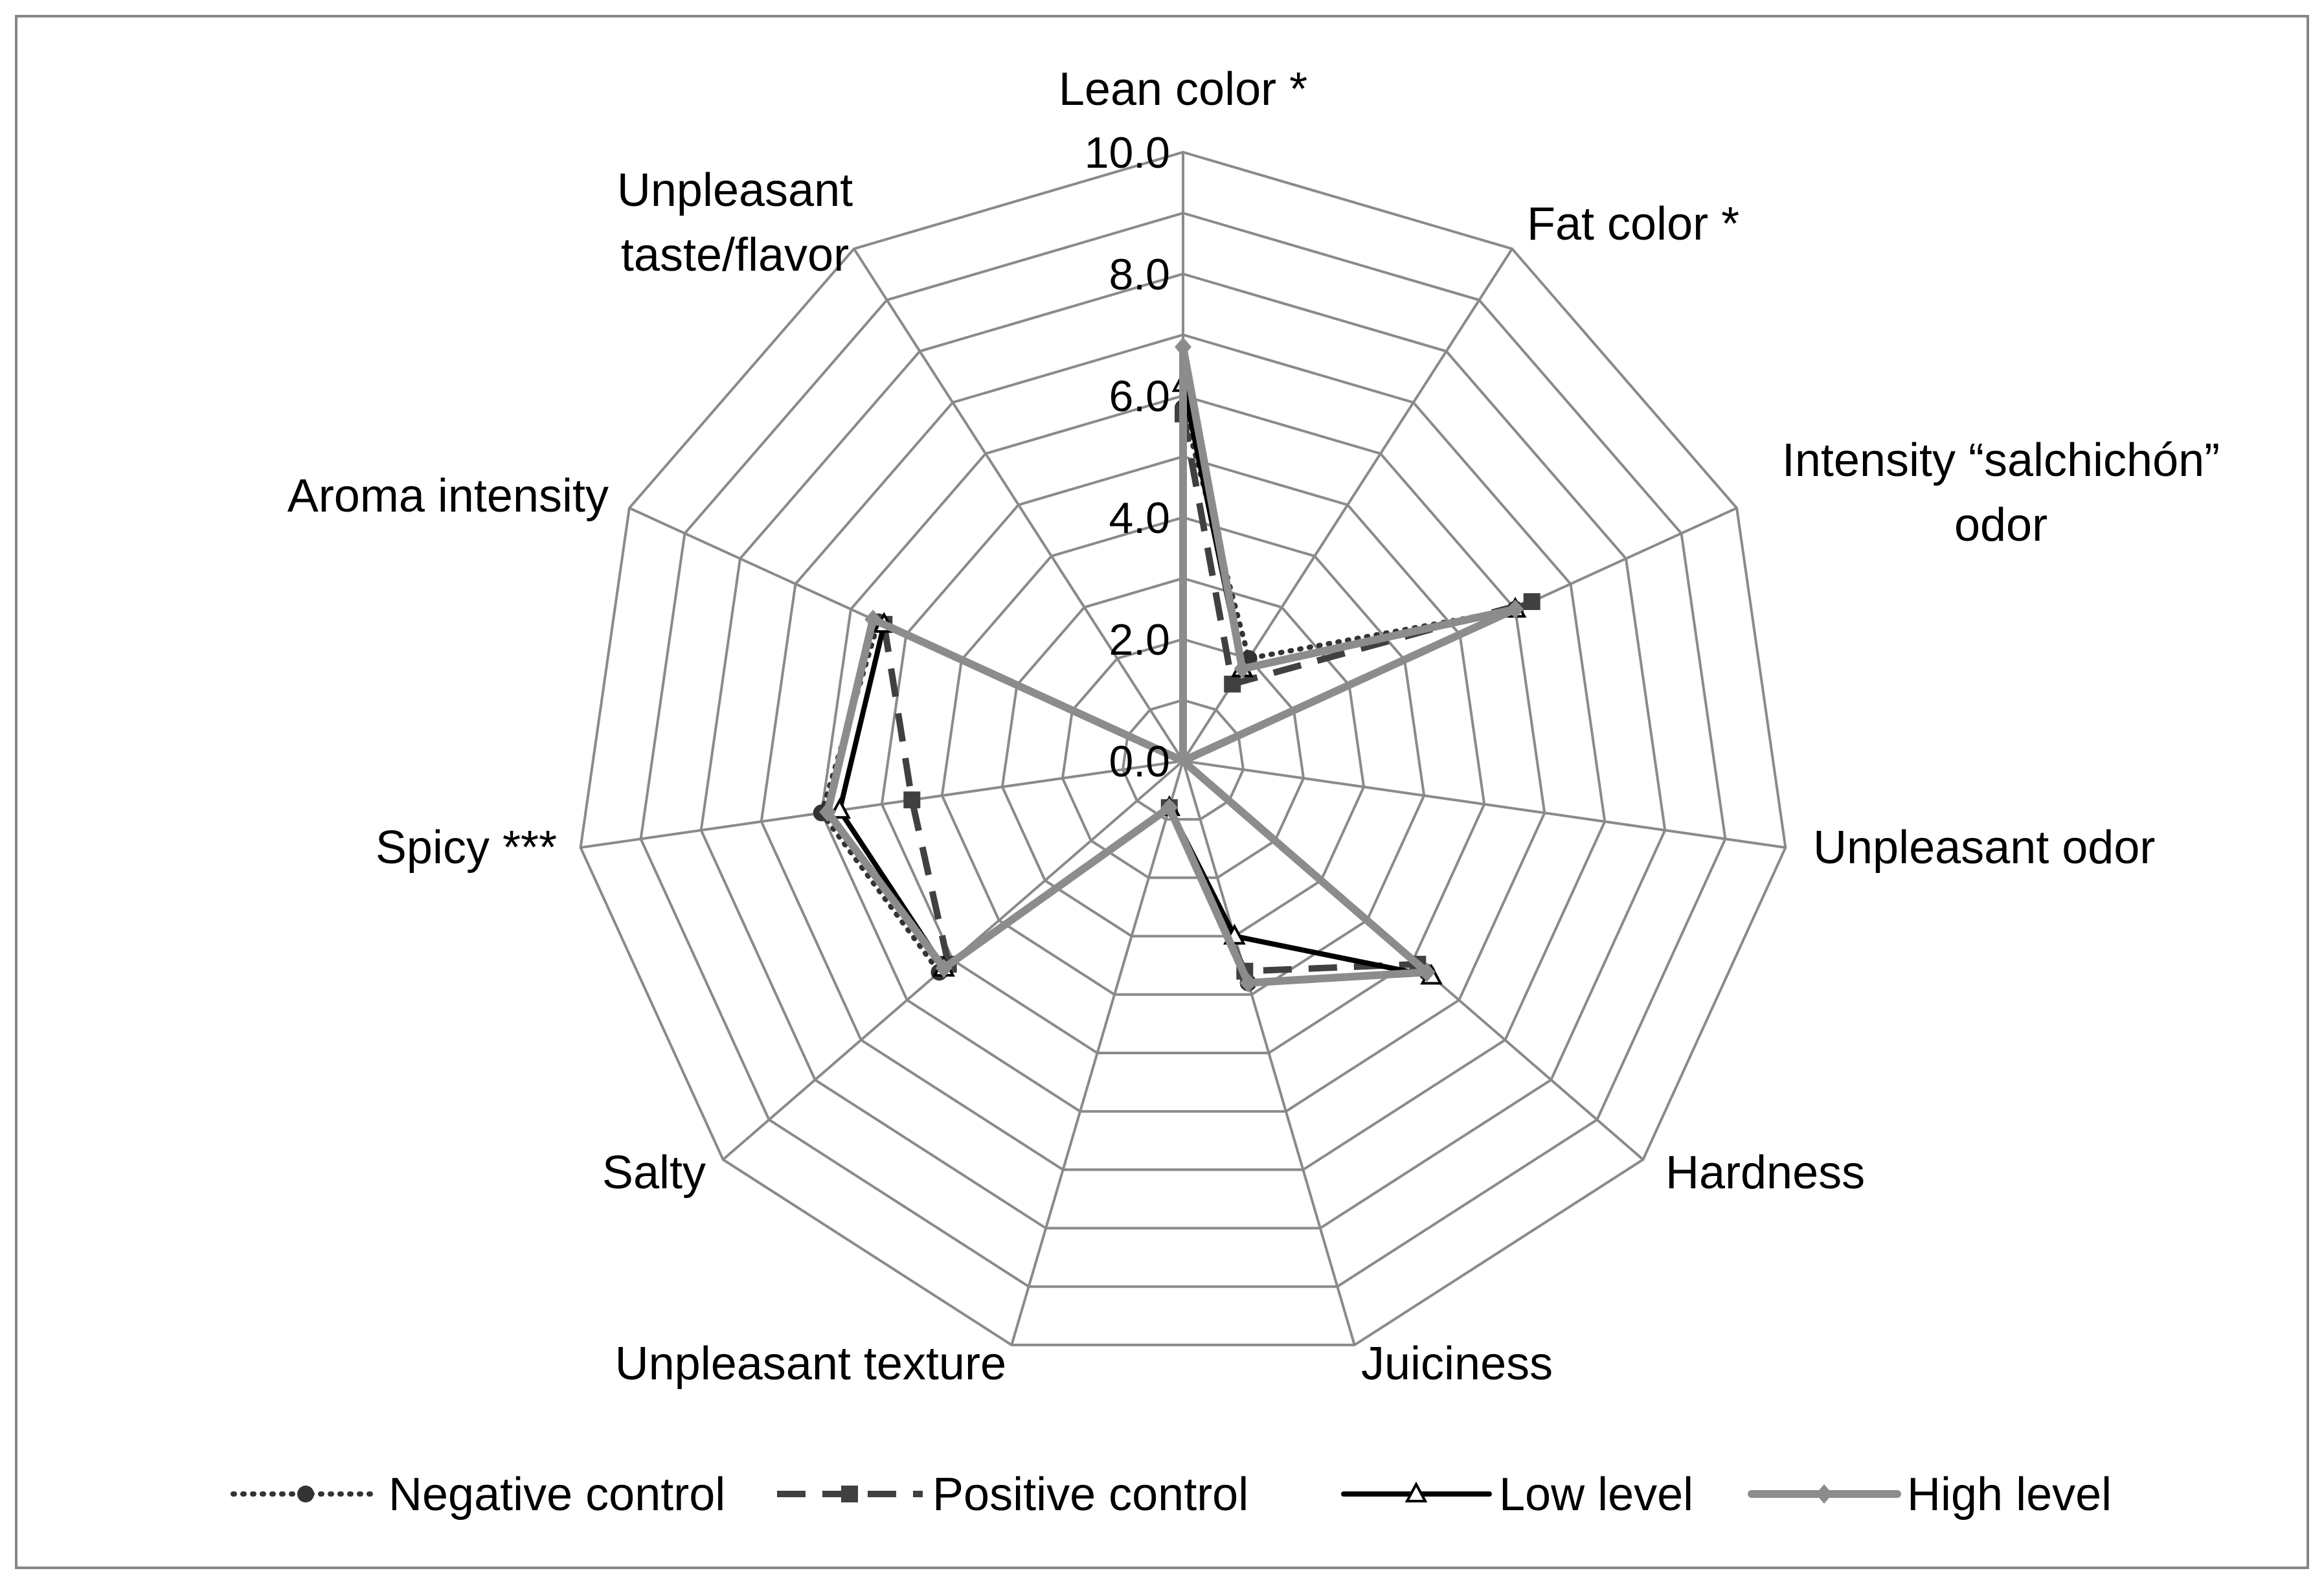 The width and height of the screenshot is (2324, 1584). I want to click on legend-label: Positive control, so click(1090, 1495).